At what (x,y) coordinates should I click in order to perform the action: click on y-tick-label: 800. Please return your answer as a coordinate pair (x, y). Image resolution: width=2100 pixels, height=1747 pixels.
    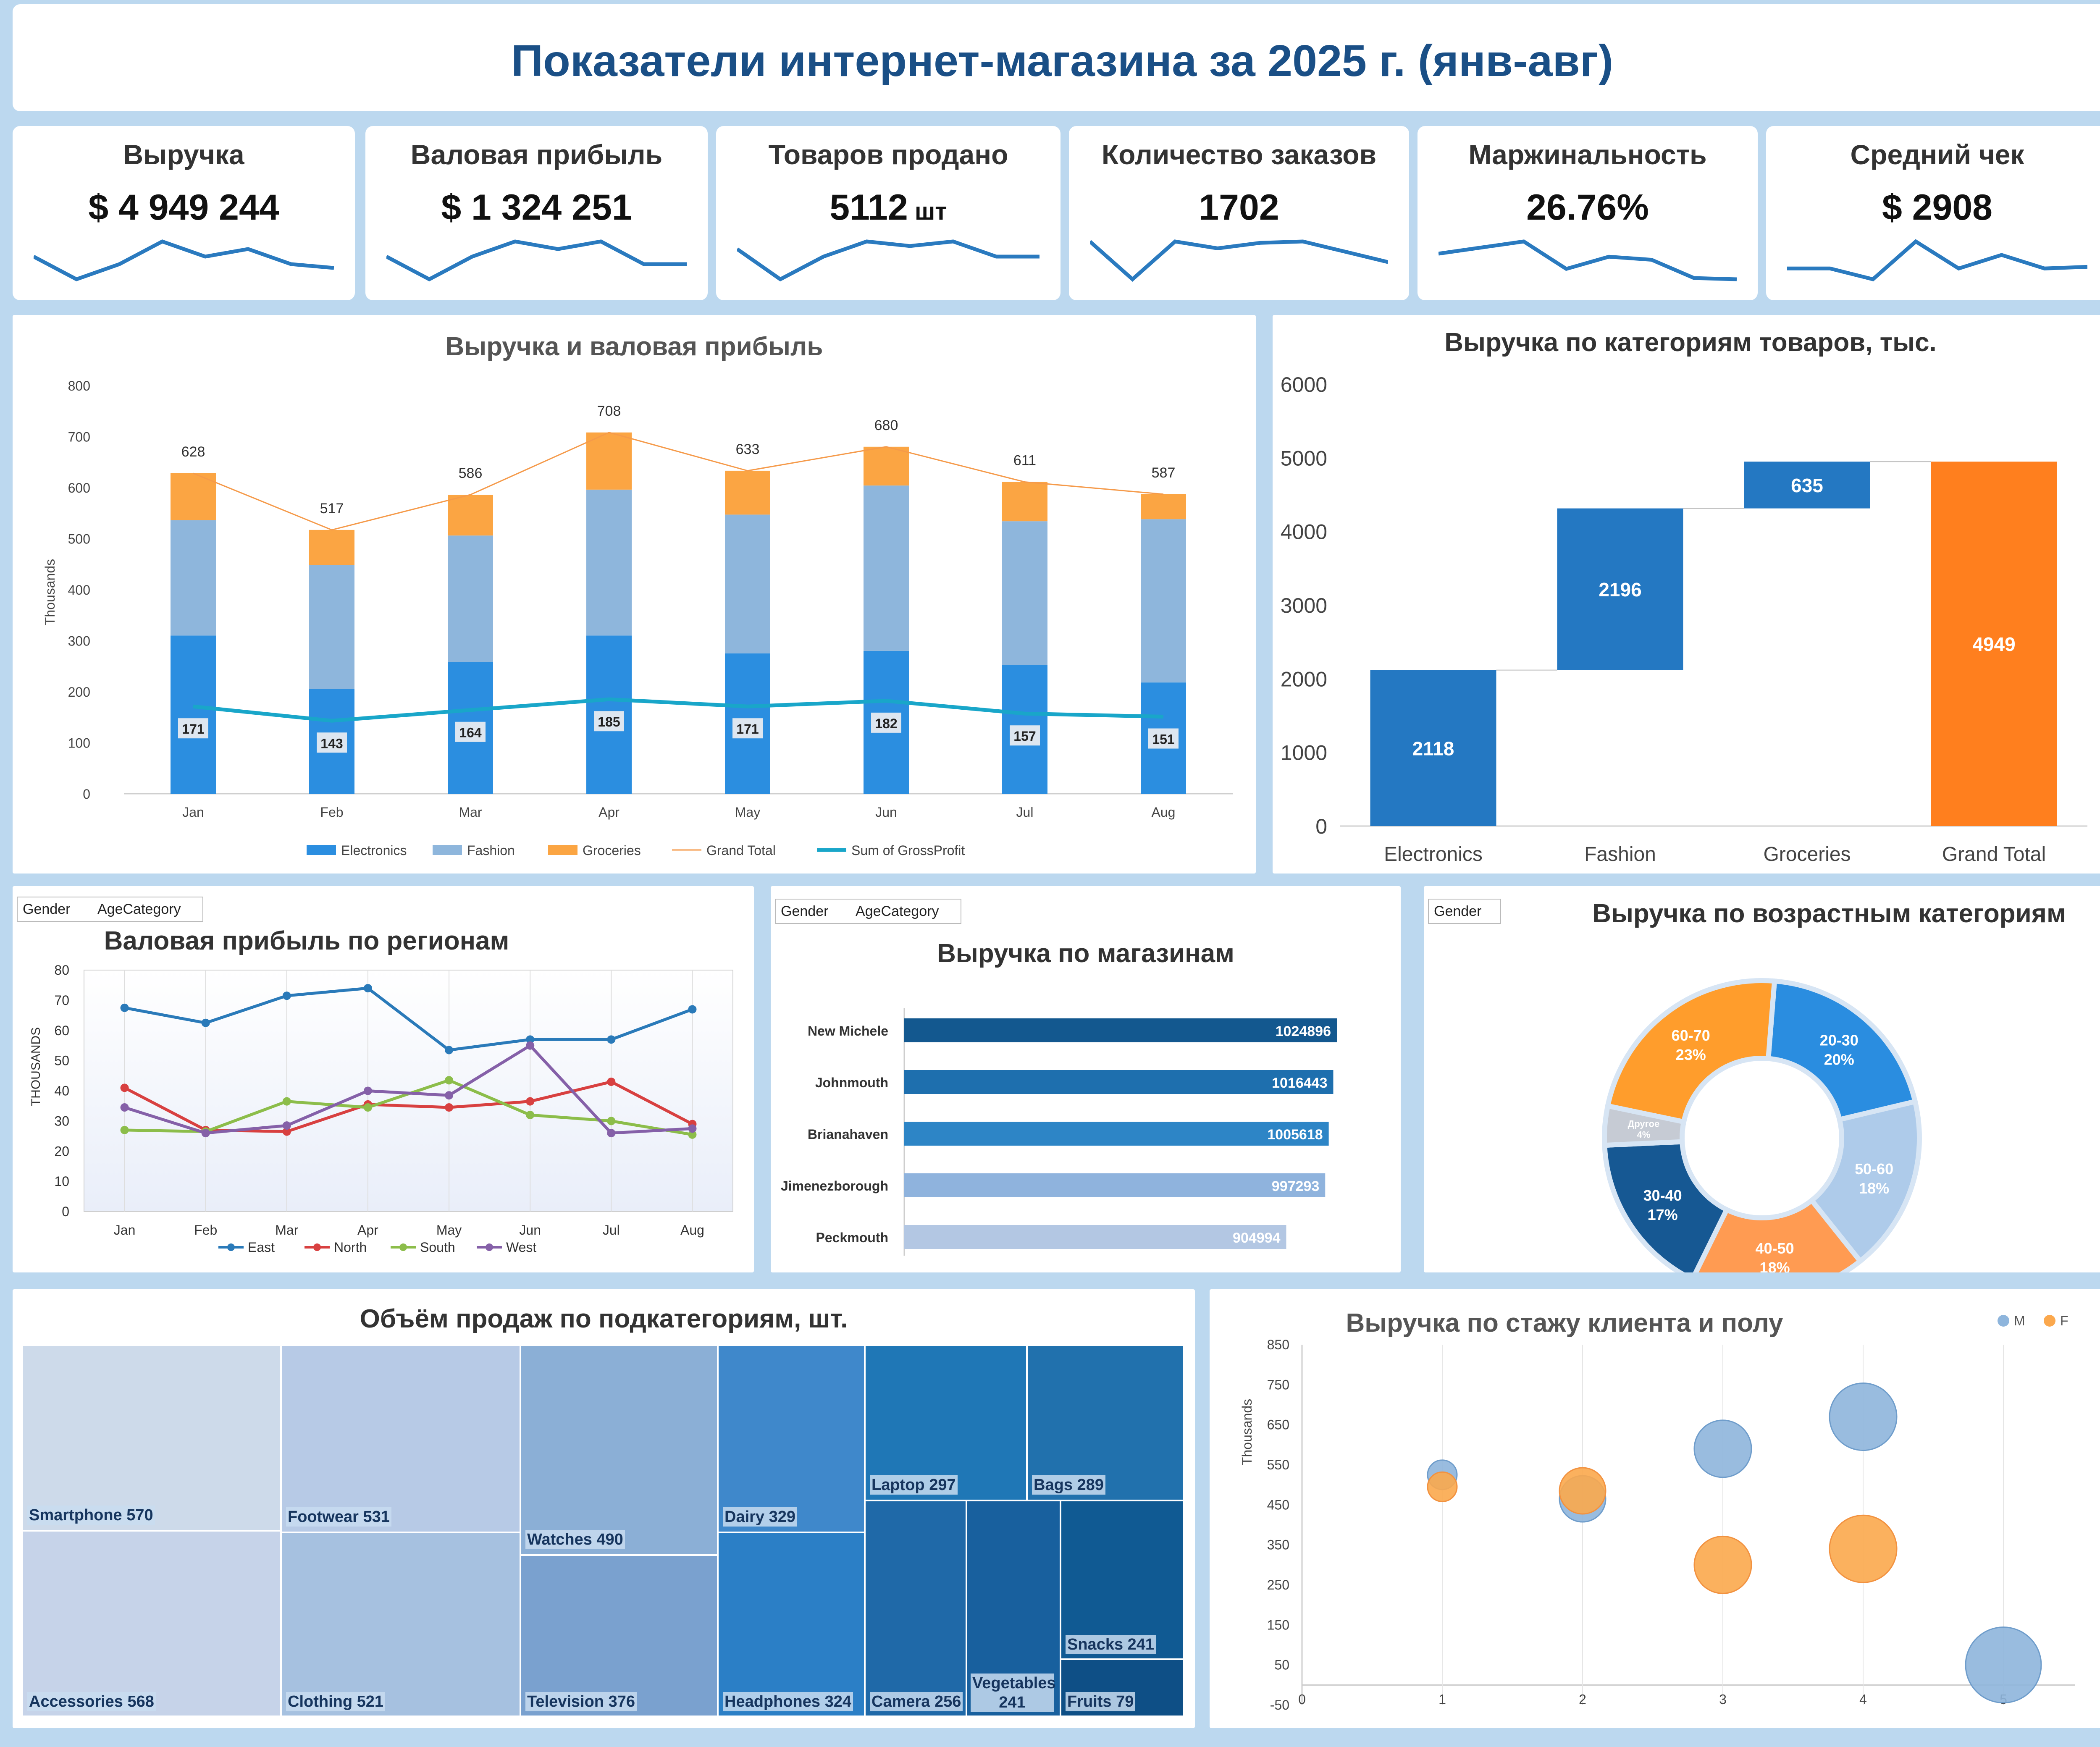
    Looking at the image, I should click on (79, 385).